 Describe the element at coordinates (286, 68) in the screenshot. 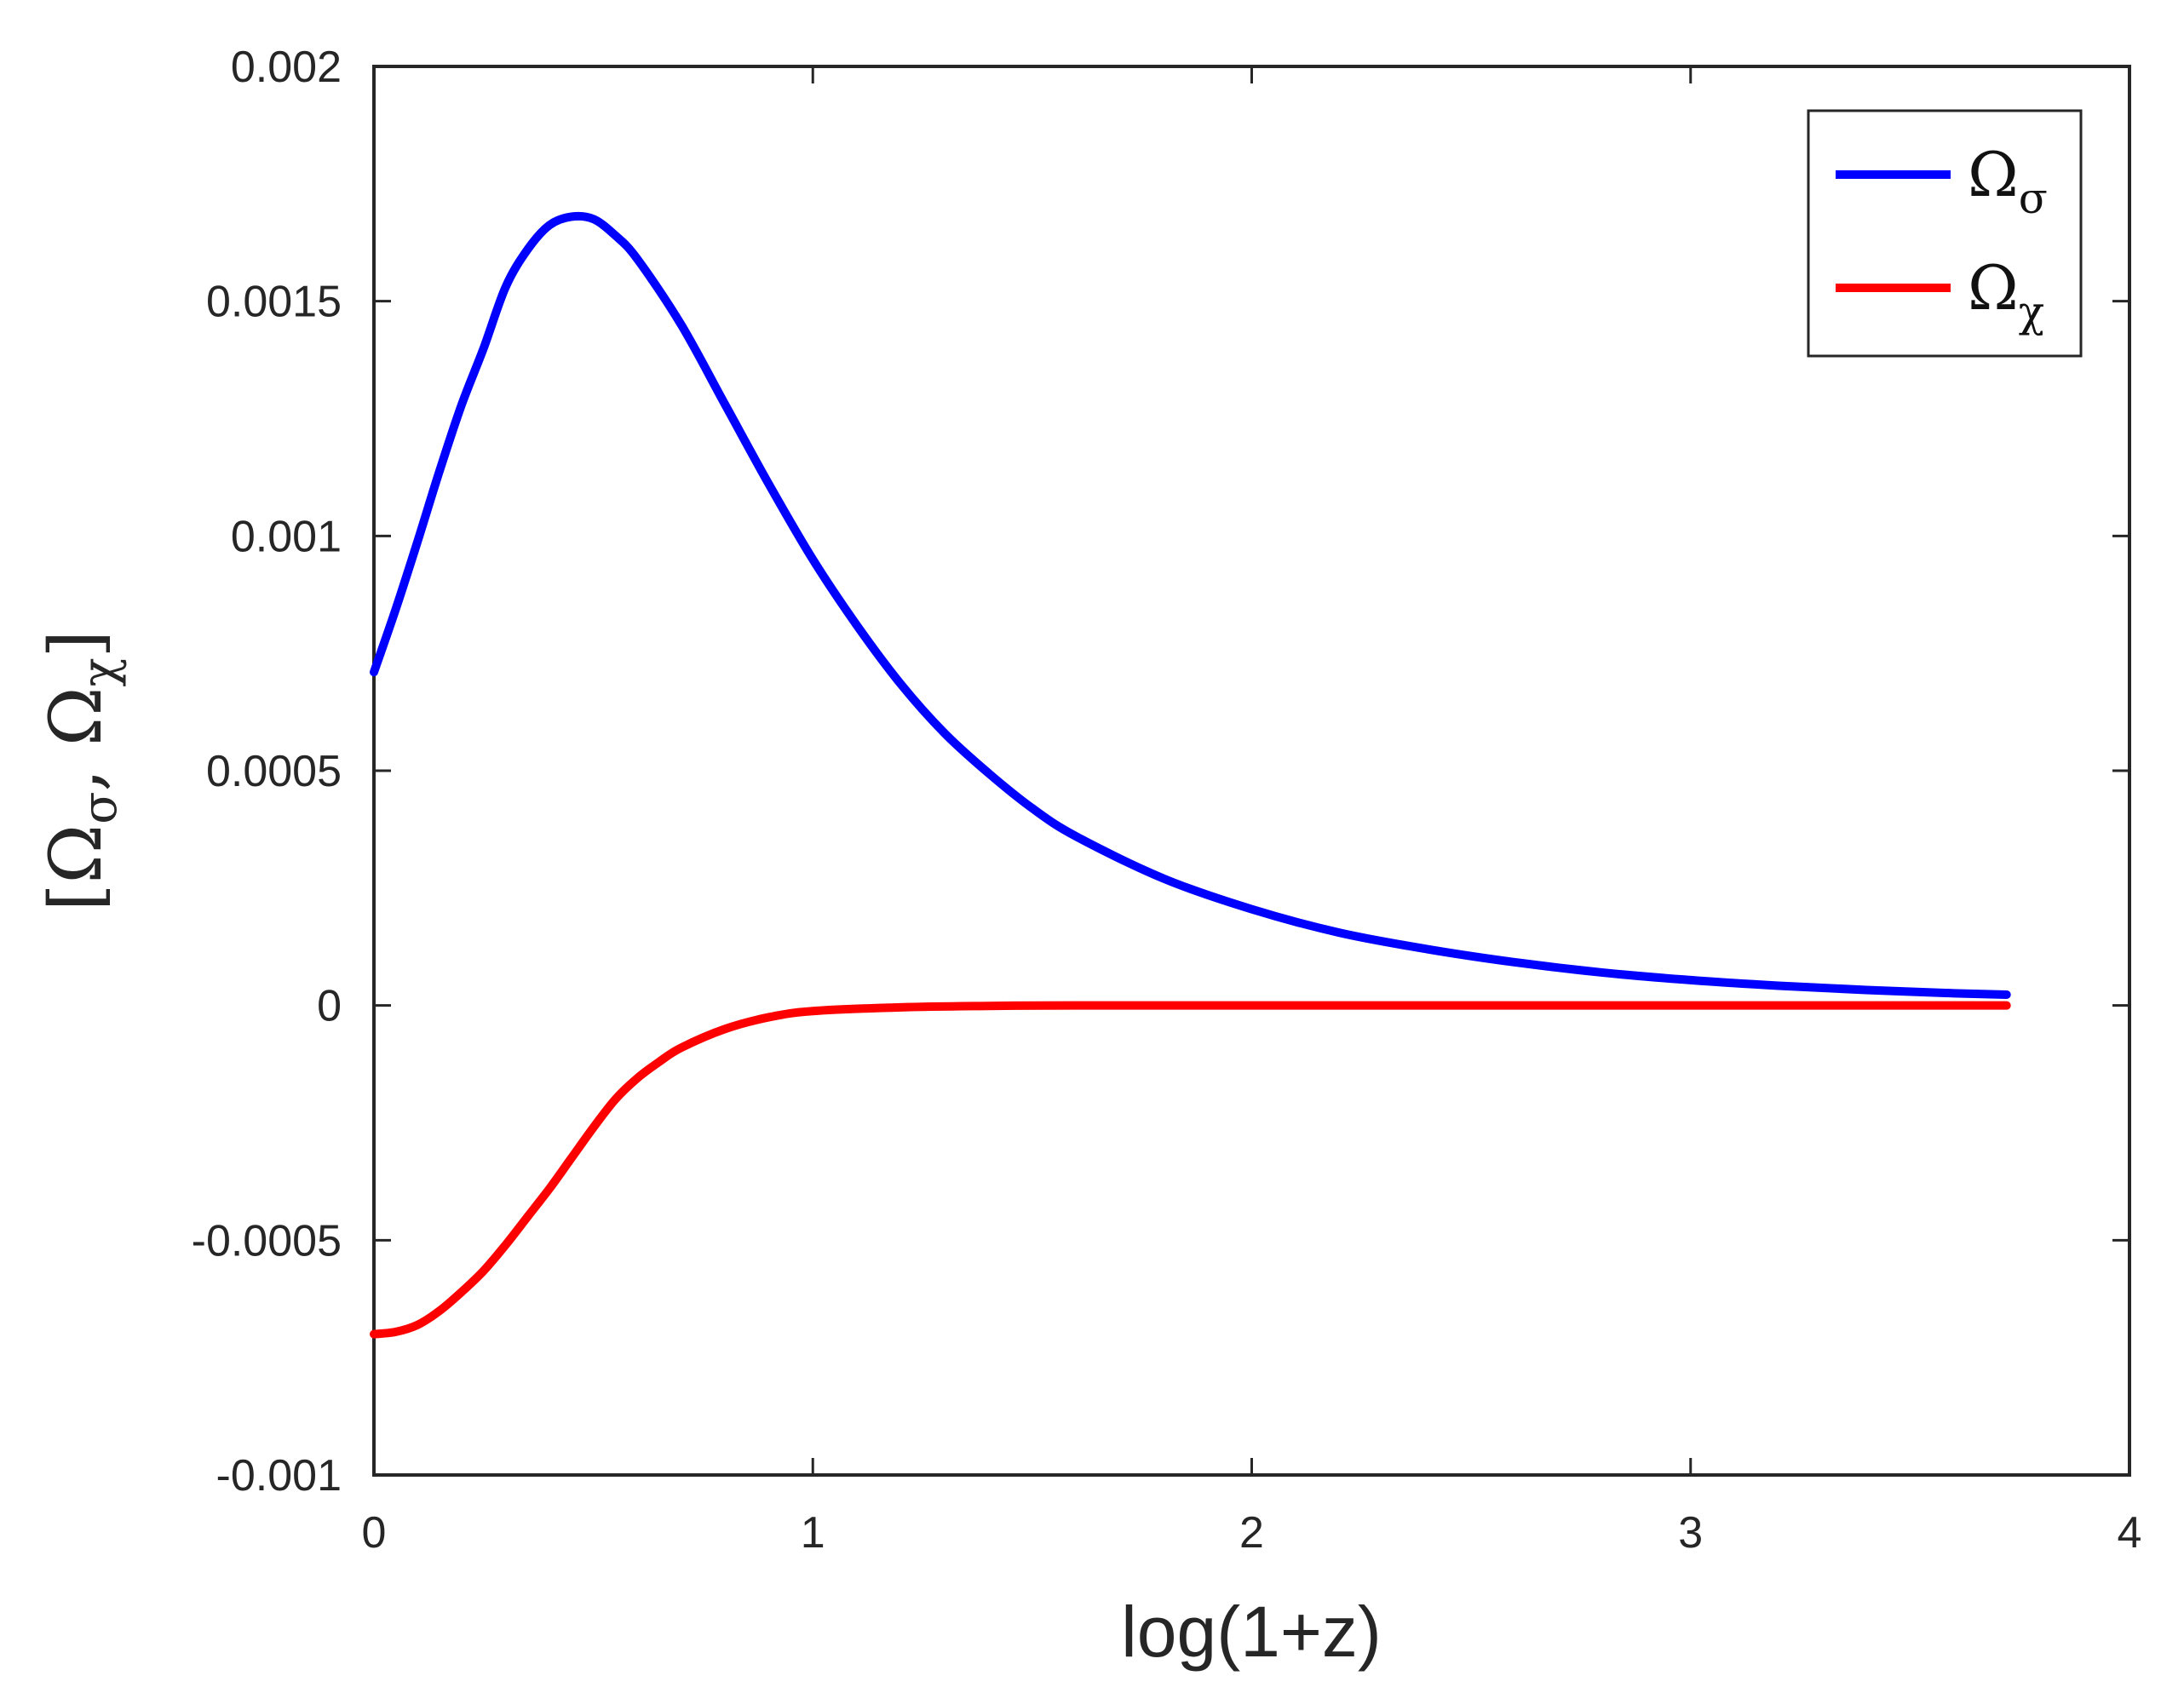

I see `y-tick-label: 0.002` at that location.